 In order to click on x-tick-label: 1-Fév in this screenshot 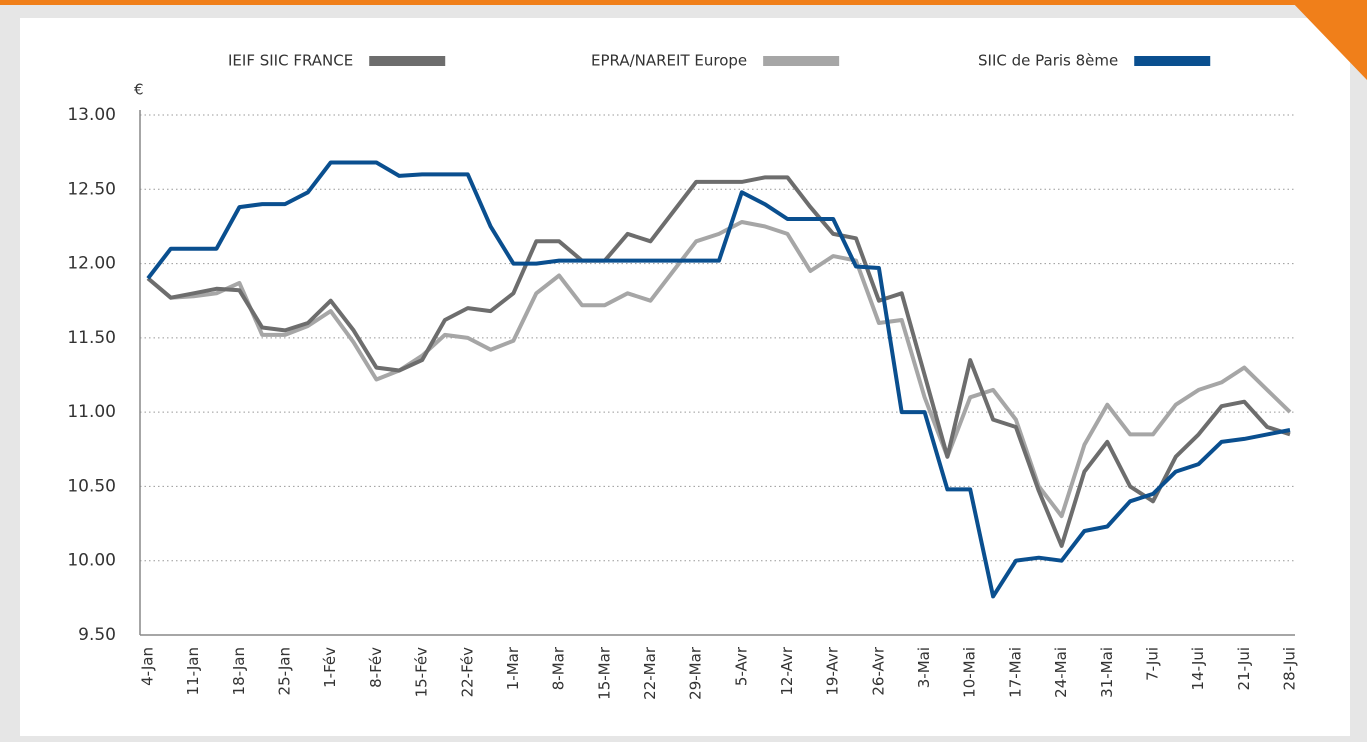, I will do `click(330, 667)`.